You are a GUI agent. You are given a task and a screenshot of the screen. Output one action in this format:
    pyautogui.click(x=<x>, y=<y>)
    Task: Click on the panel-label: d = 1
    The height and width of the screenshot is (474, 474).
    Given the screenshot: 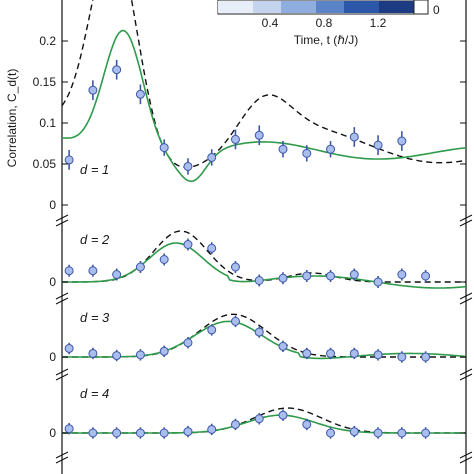 What is the action you would take?
    pyautogui.click(x=94, y=169)
    